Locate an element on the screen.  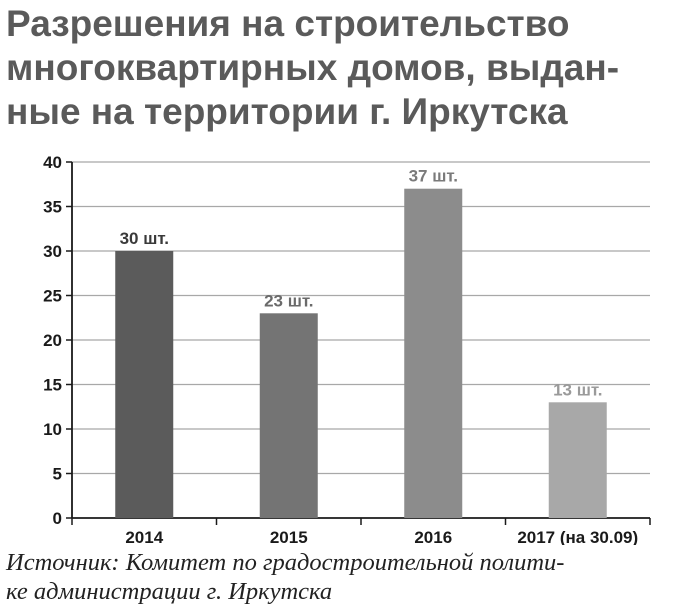
bar-data-label: 13 шт. is located at coordinates (577, 389).